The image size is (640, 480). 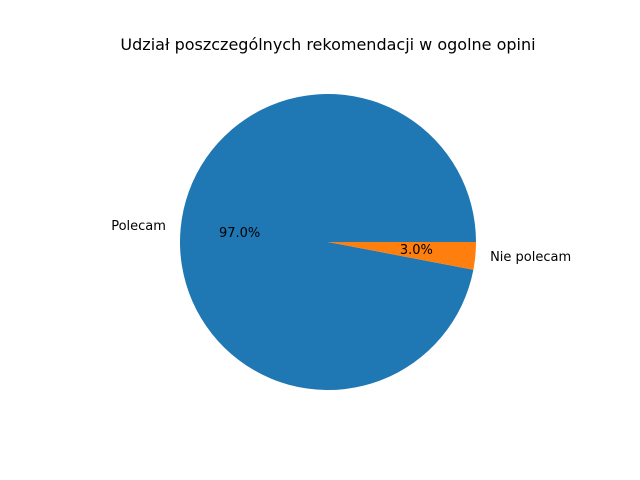 I want to click on pie-slice-nie-polecam, so click(x=402, y=256).